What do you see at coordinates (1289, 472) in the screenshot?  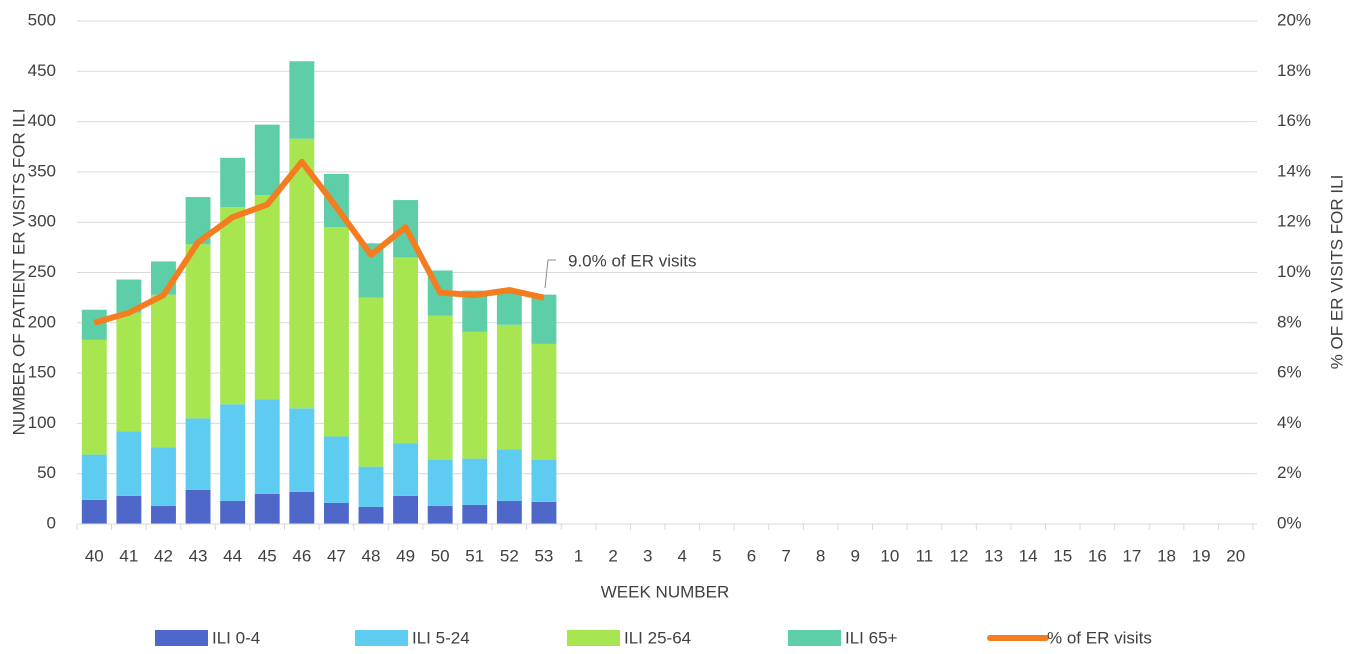 I see `y2-tick-label: 2%` at bounding box center [1289, 472].